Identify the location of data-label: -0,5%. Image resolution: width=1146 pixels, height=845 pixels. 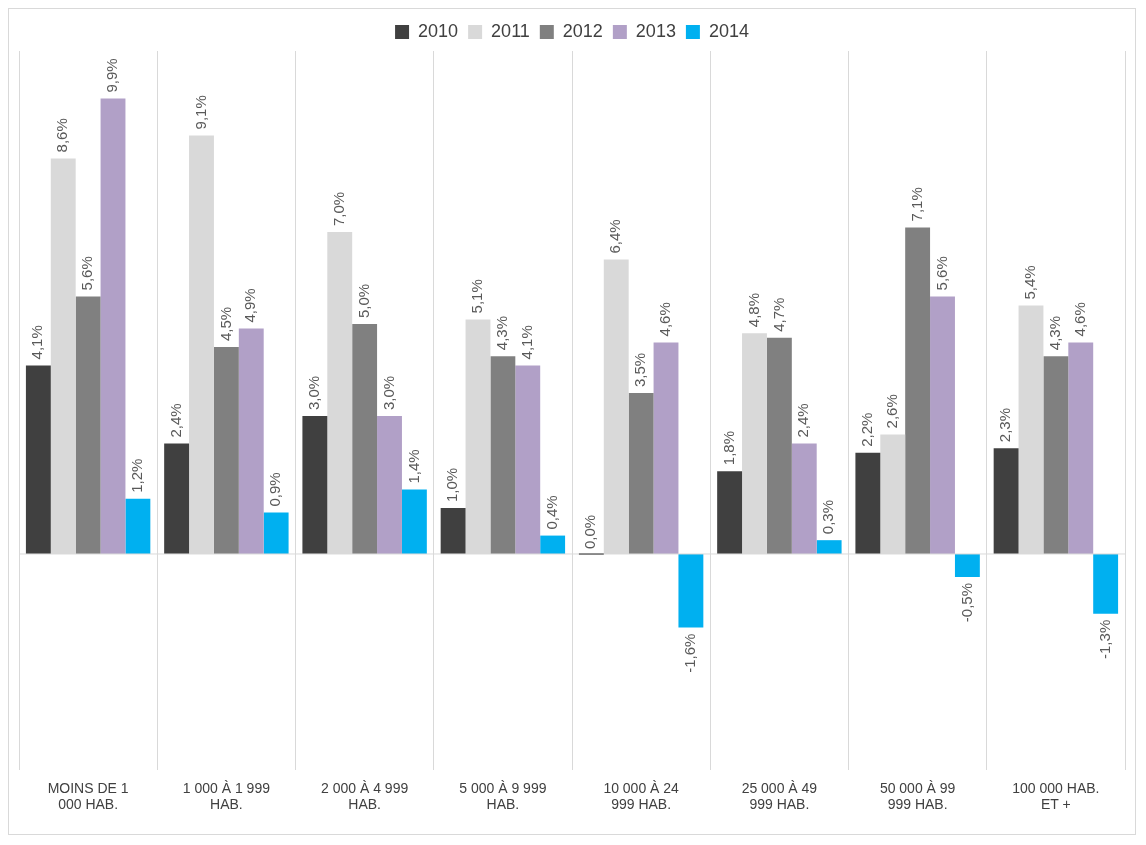
(966, 602).